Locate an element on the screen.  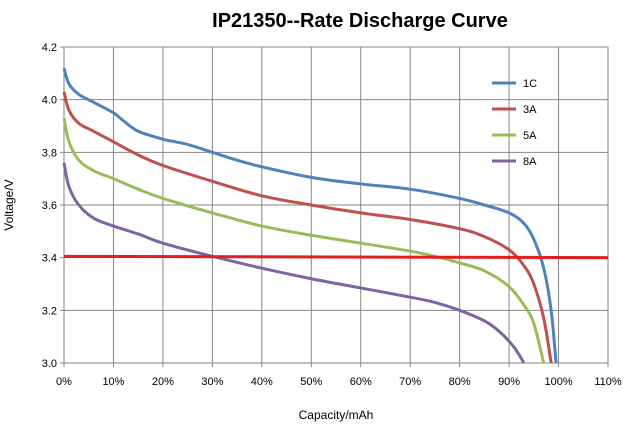
chart-title: IP21350--Rate Discharge Curve is located at coordinates (360, 21).